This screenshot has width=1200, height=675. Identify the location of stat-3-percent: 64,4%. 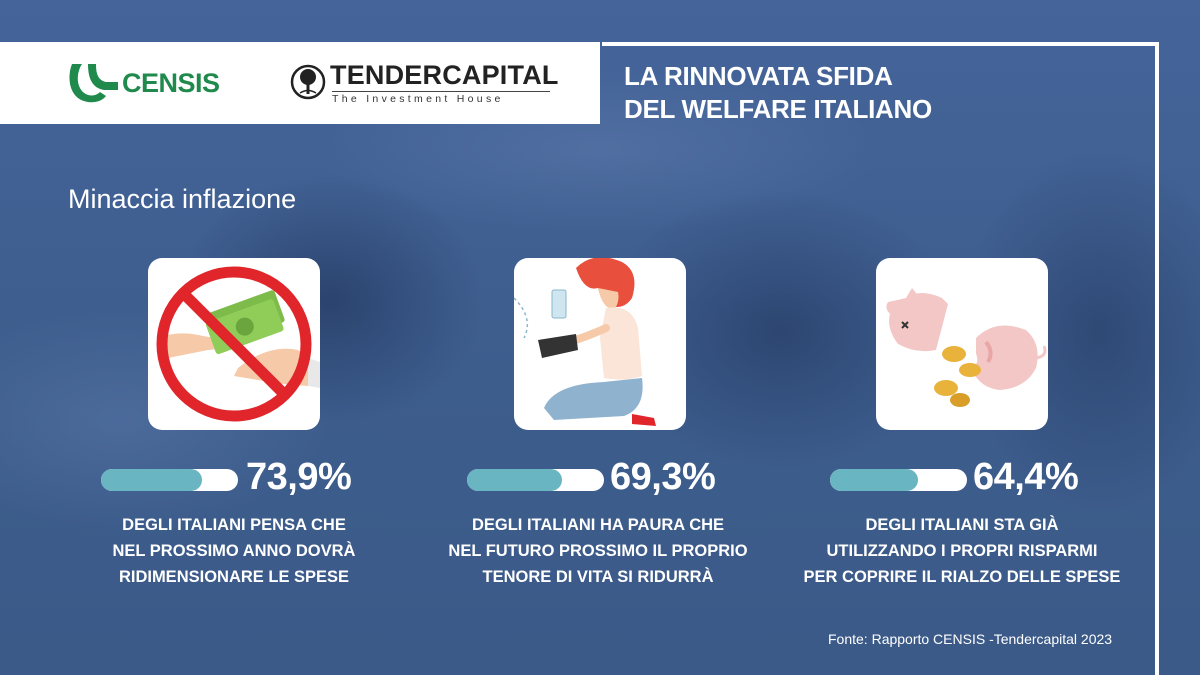
(1026, 477).